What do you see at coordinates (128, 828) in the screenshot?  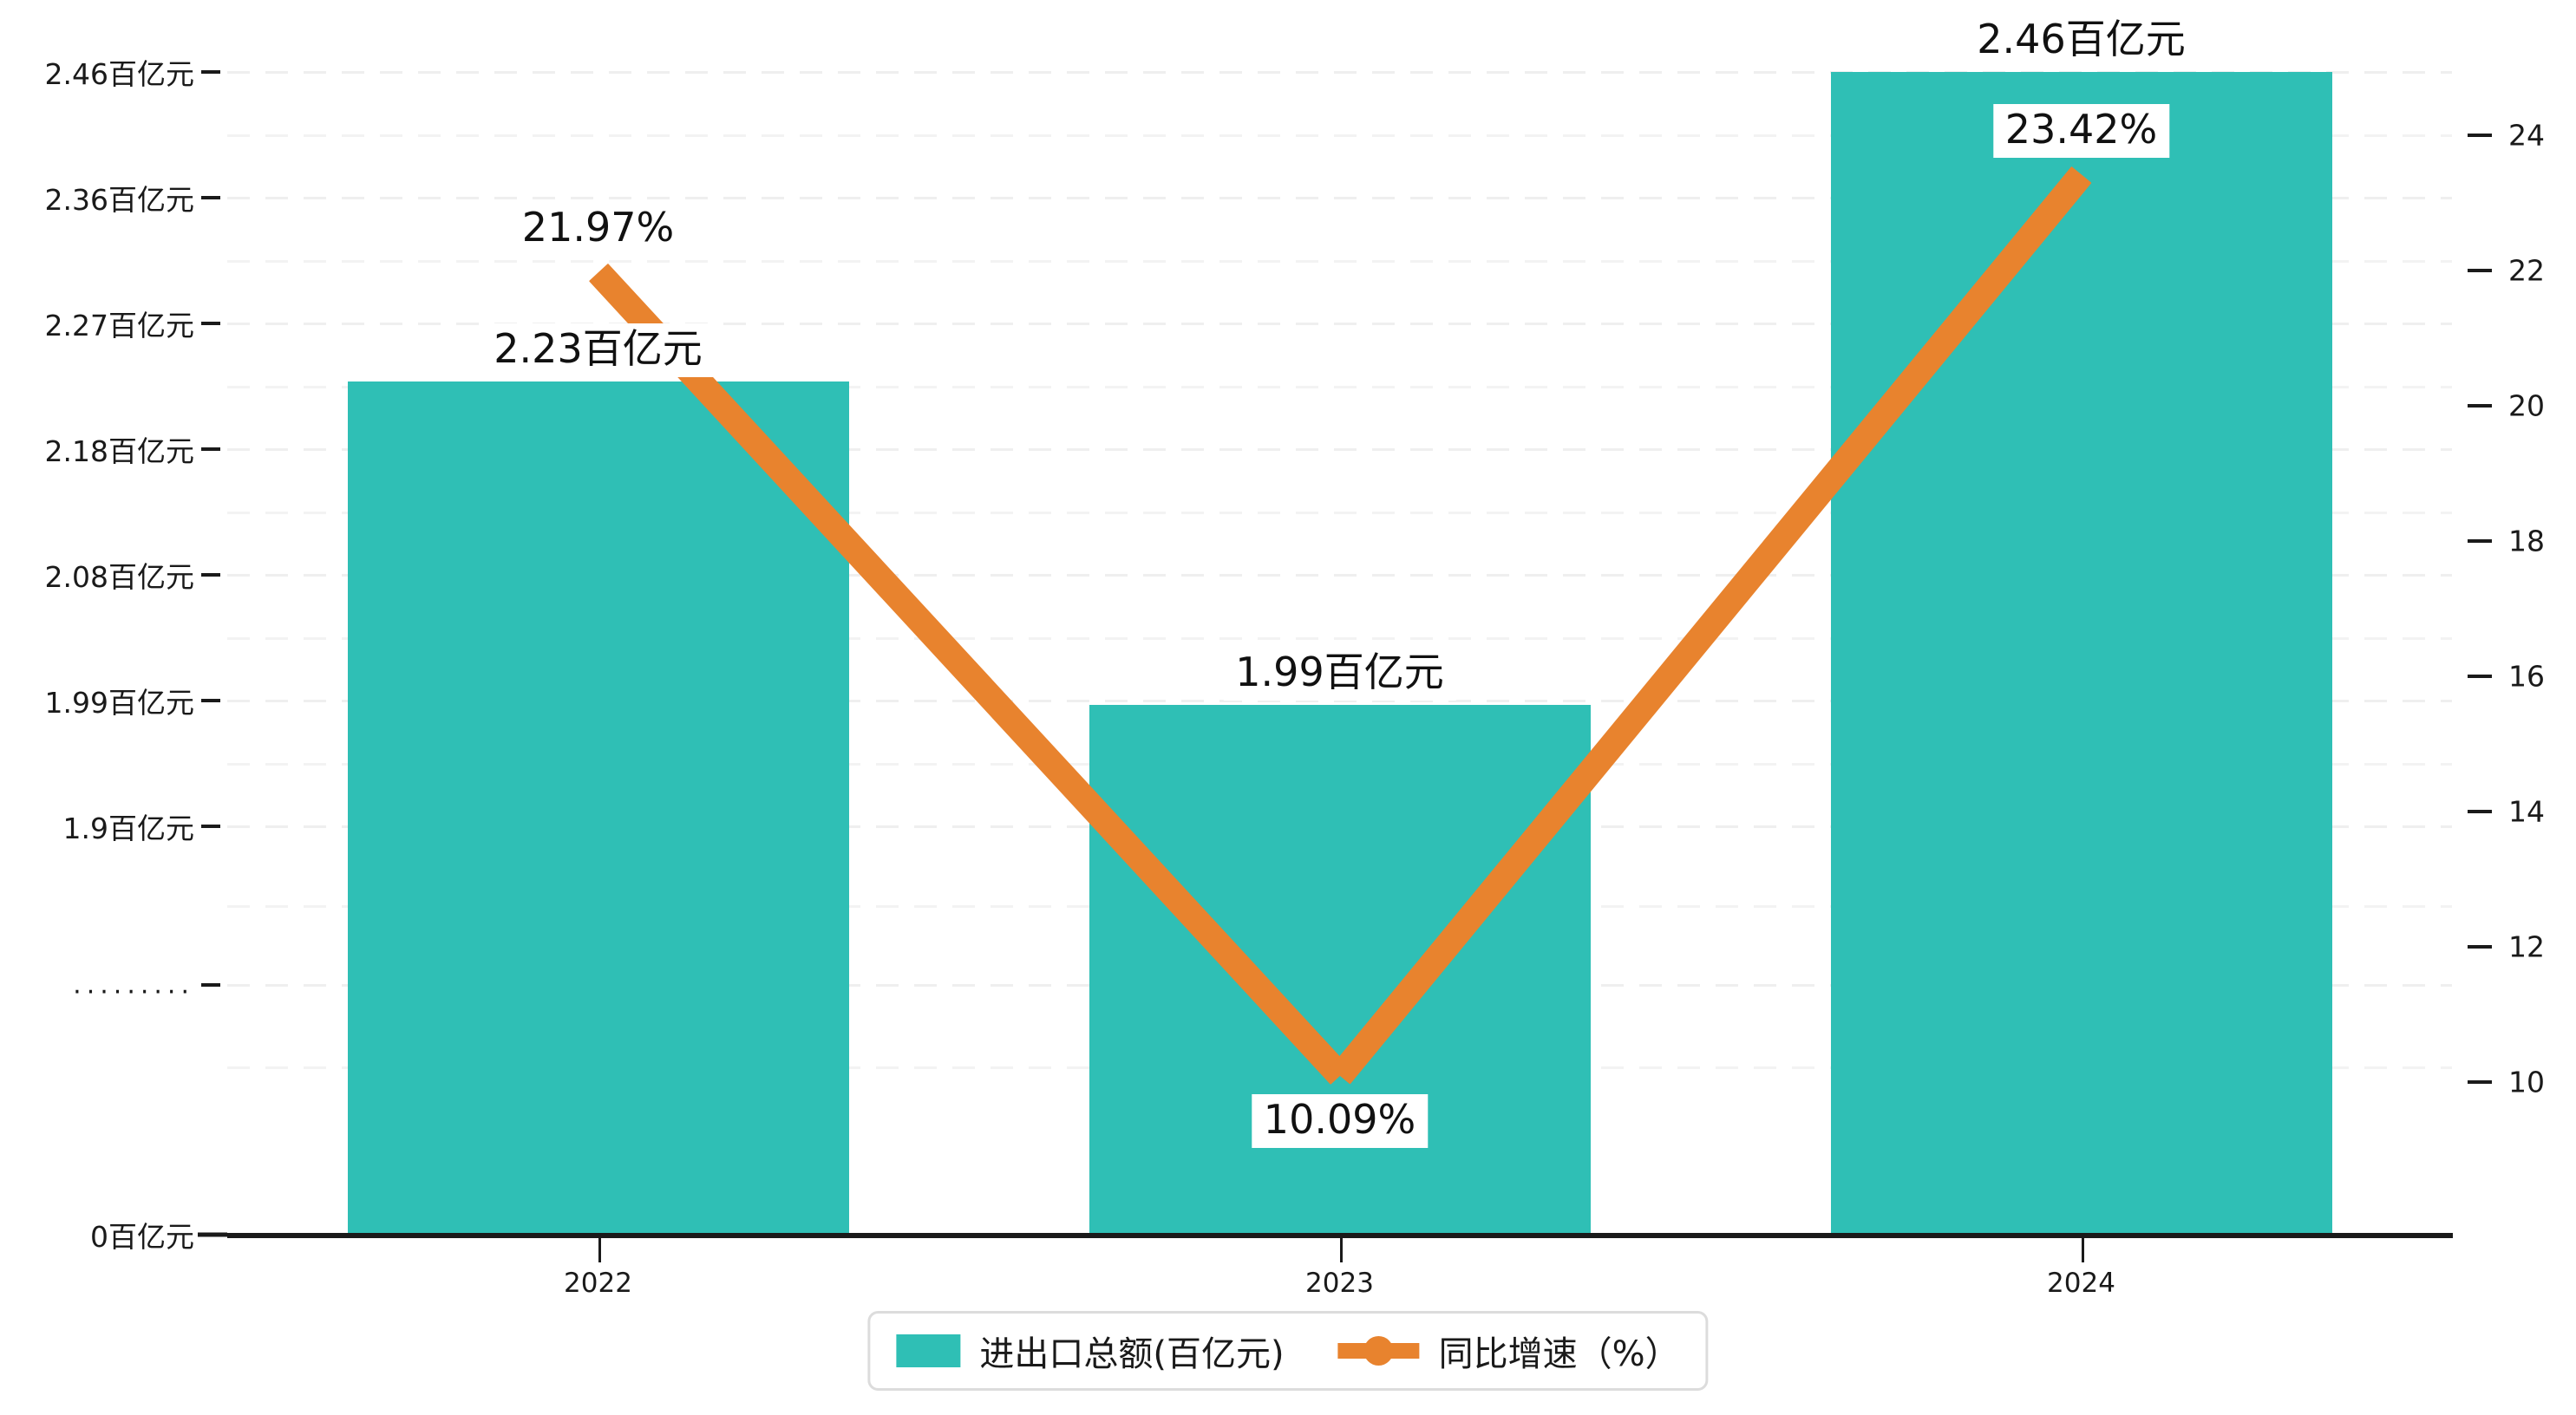 I see `y-axis-left-tick-label: 1.9百亿元` at bounding box center [128, 828].